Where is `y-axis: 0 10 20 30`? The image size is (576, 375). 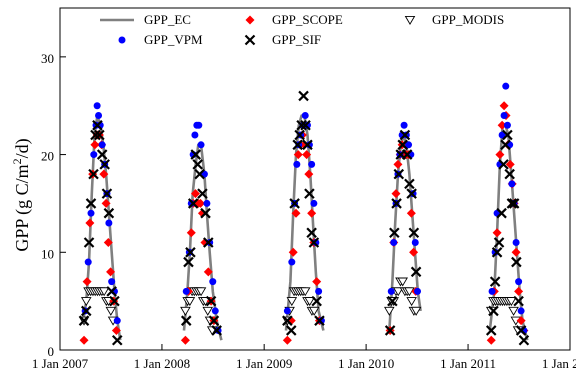
y-axis: 0 10 20 30 is located at coordinates (53, 205).